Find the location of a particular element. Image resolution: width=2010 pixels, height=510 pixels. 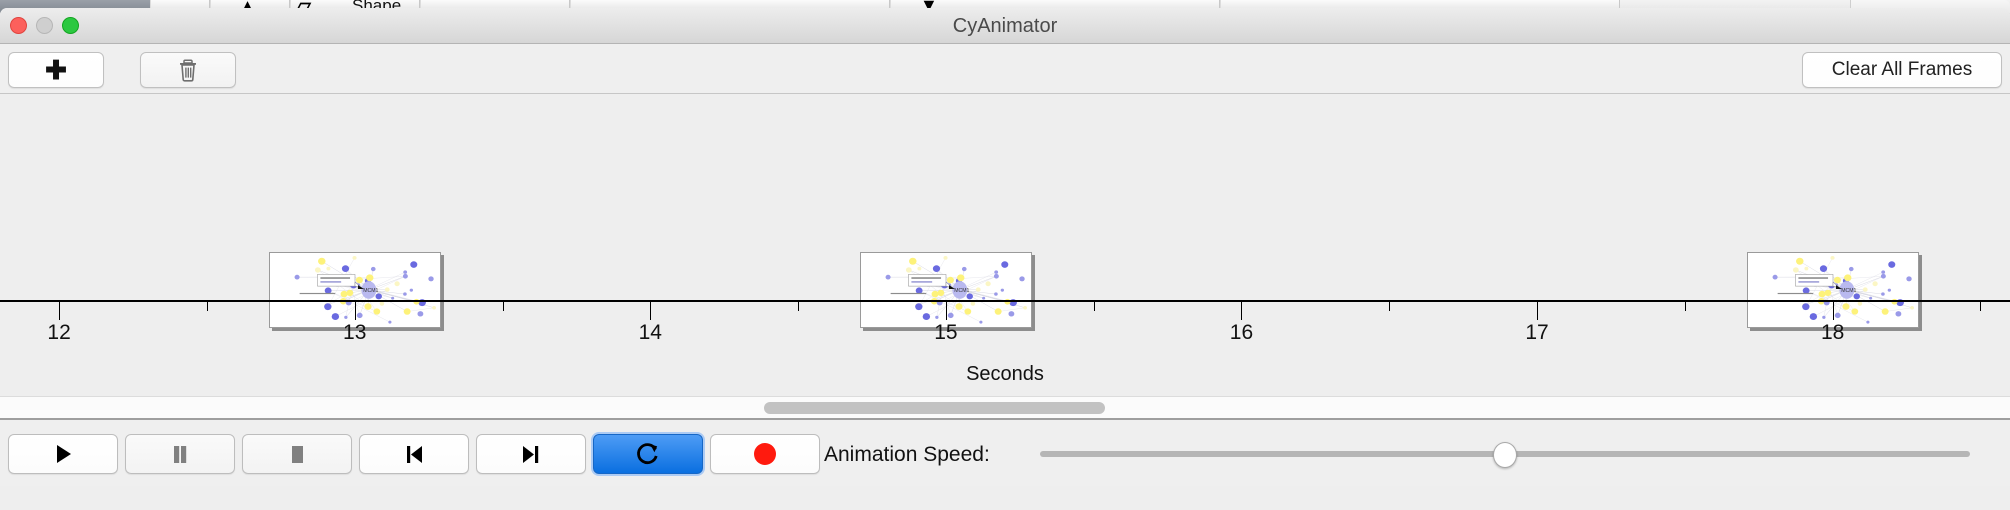

ruler-tick-label: 14 is located at coordinates (650, 332).